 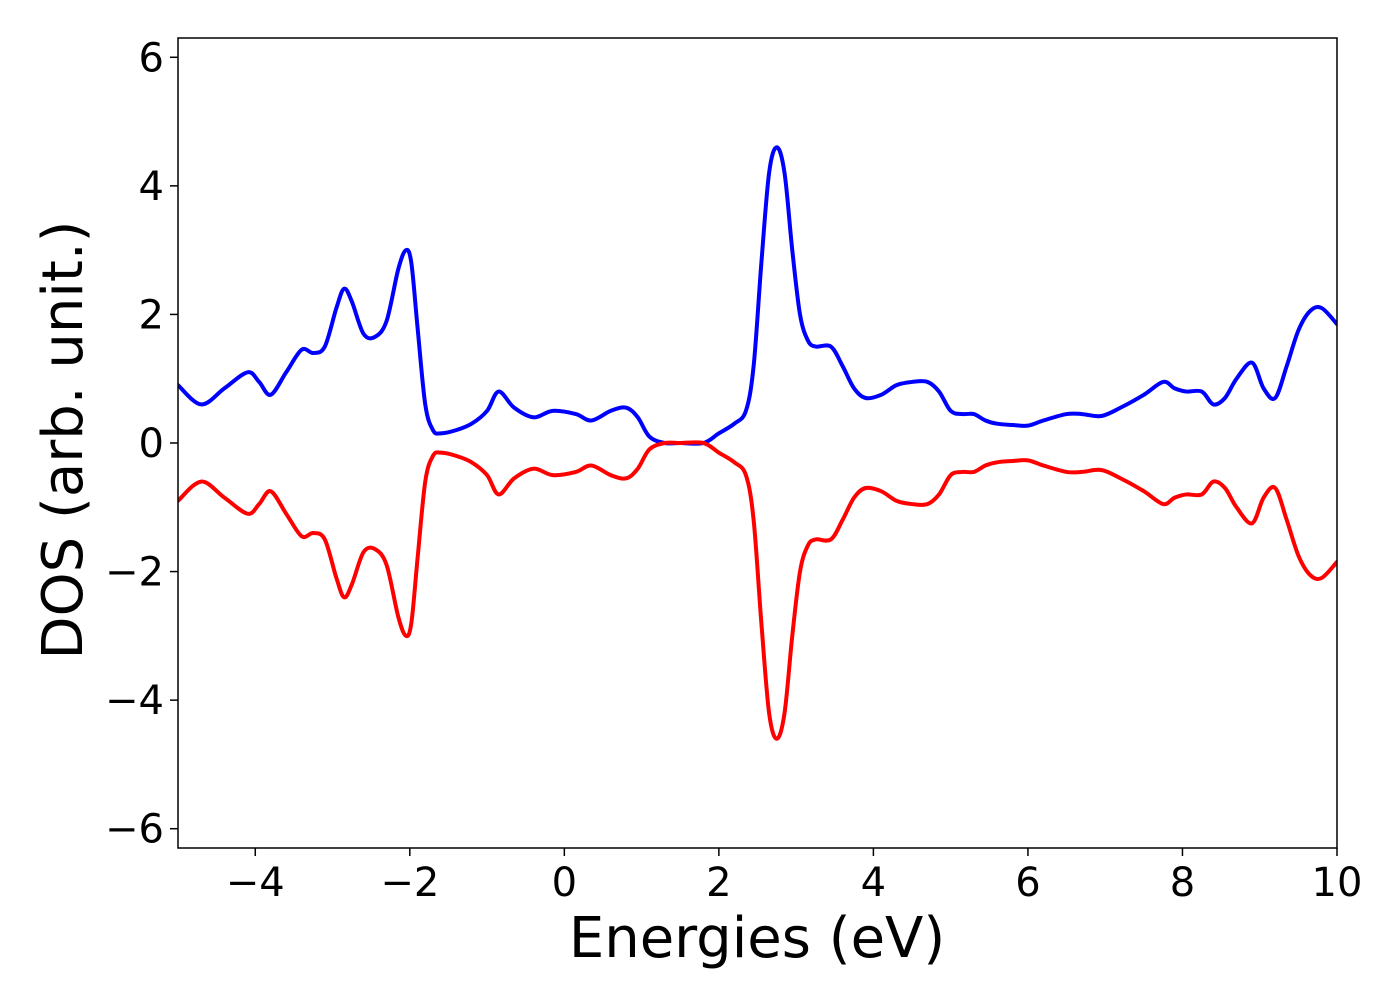 I want to click on x-tick-label: 10, so click(x=1337, y=883).